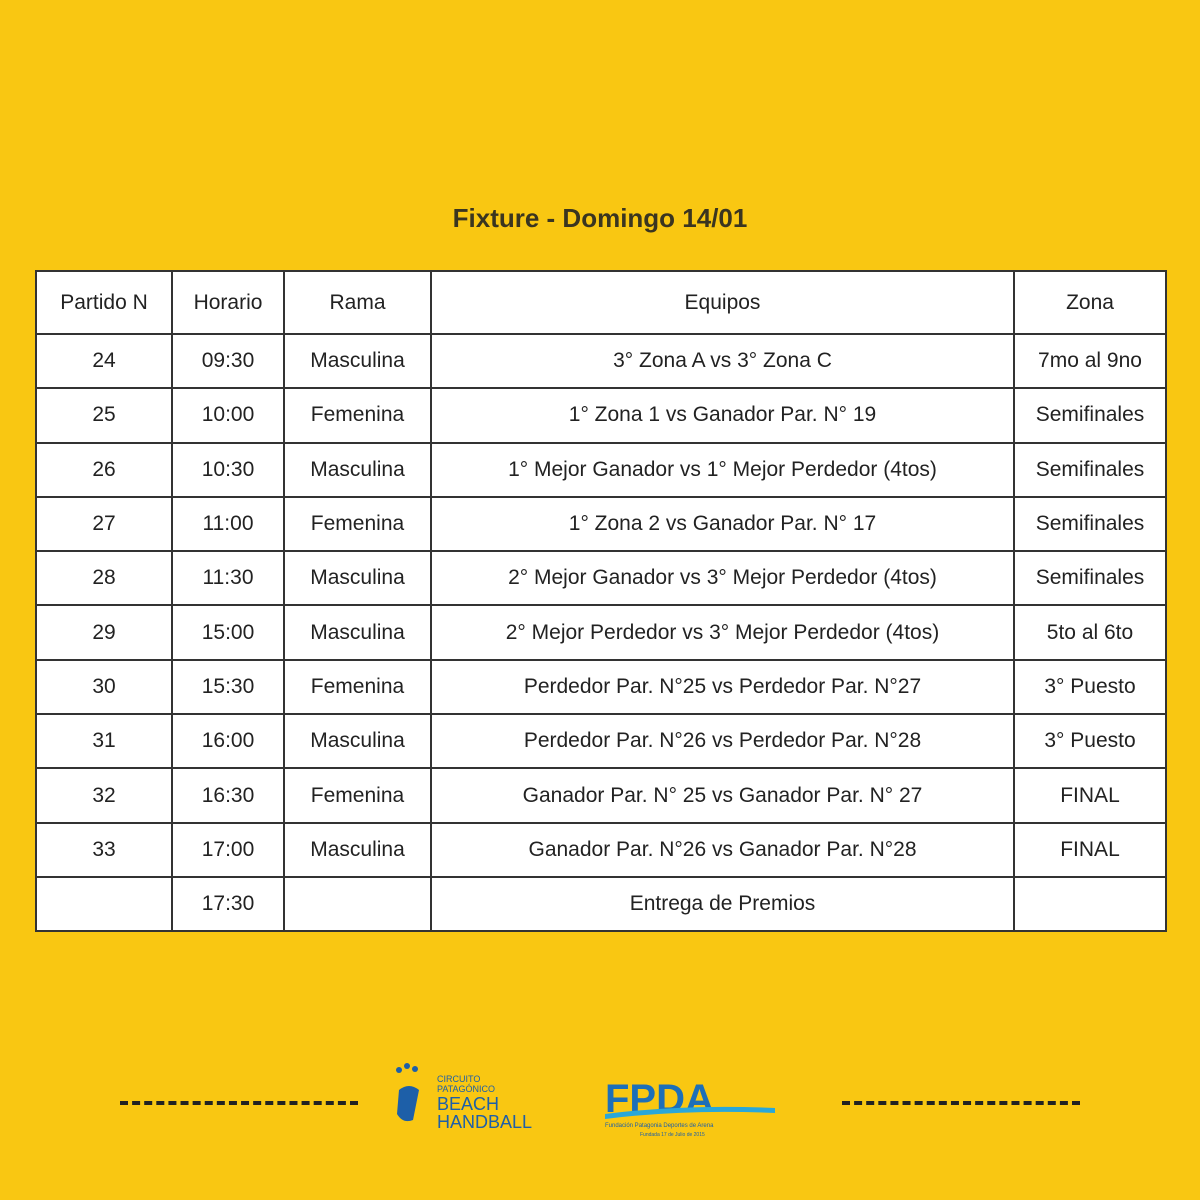  I want to click on table-row: 17:30 Entrega de Premios, so click(601, 904).